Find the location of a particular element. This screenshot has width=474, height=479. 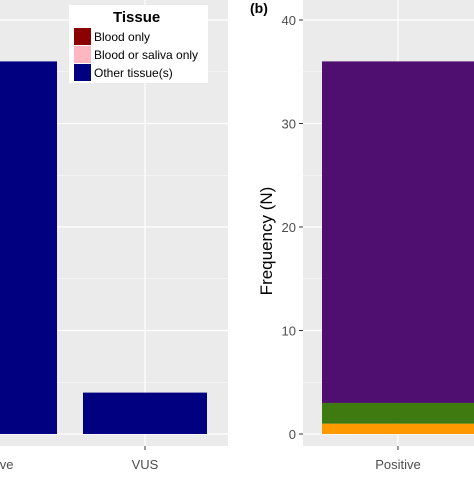

panel-b-y-ticks: 0 10 20 30 40 is located at coordinates (292, 227).